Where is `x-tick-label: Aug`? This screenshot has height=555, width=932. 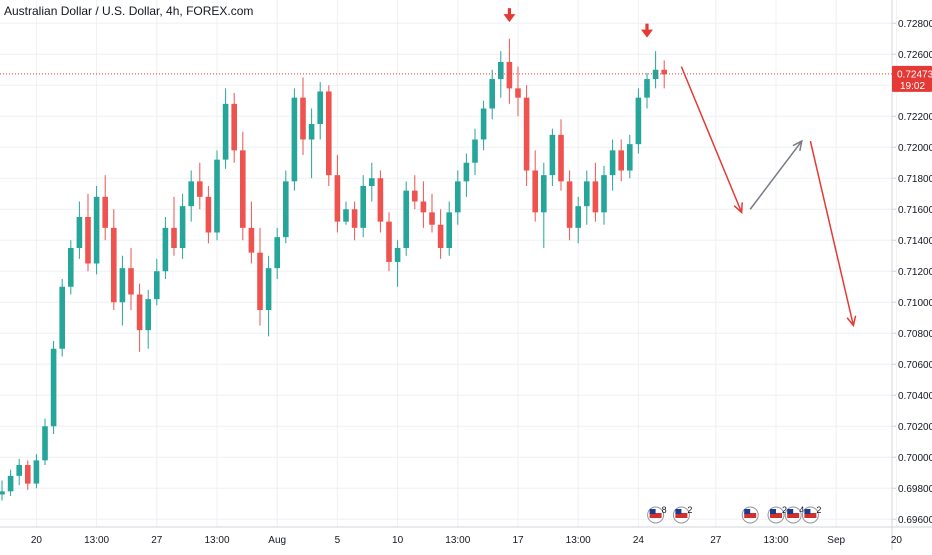 x-tick-label: Aug is located at coordinates (277, 540).